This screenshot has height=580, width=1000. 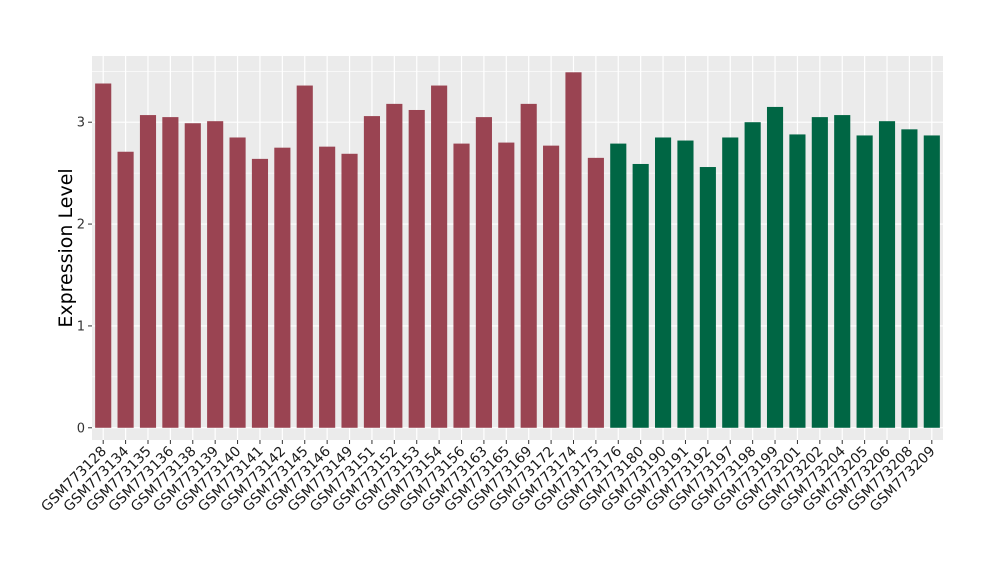 What do you see at coordinates (84, 276) in the screenshot?
I see `y-axis: 0 1 2 3` at bounding box center [84, 276].